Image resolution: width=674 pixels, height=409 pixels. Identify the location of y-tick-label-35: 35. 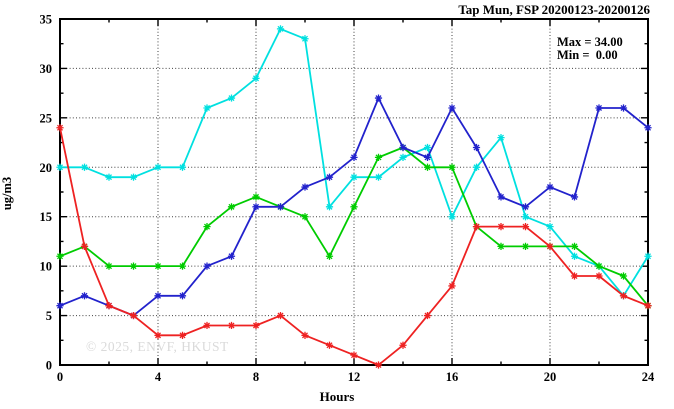
(46, 20).